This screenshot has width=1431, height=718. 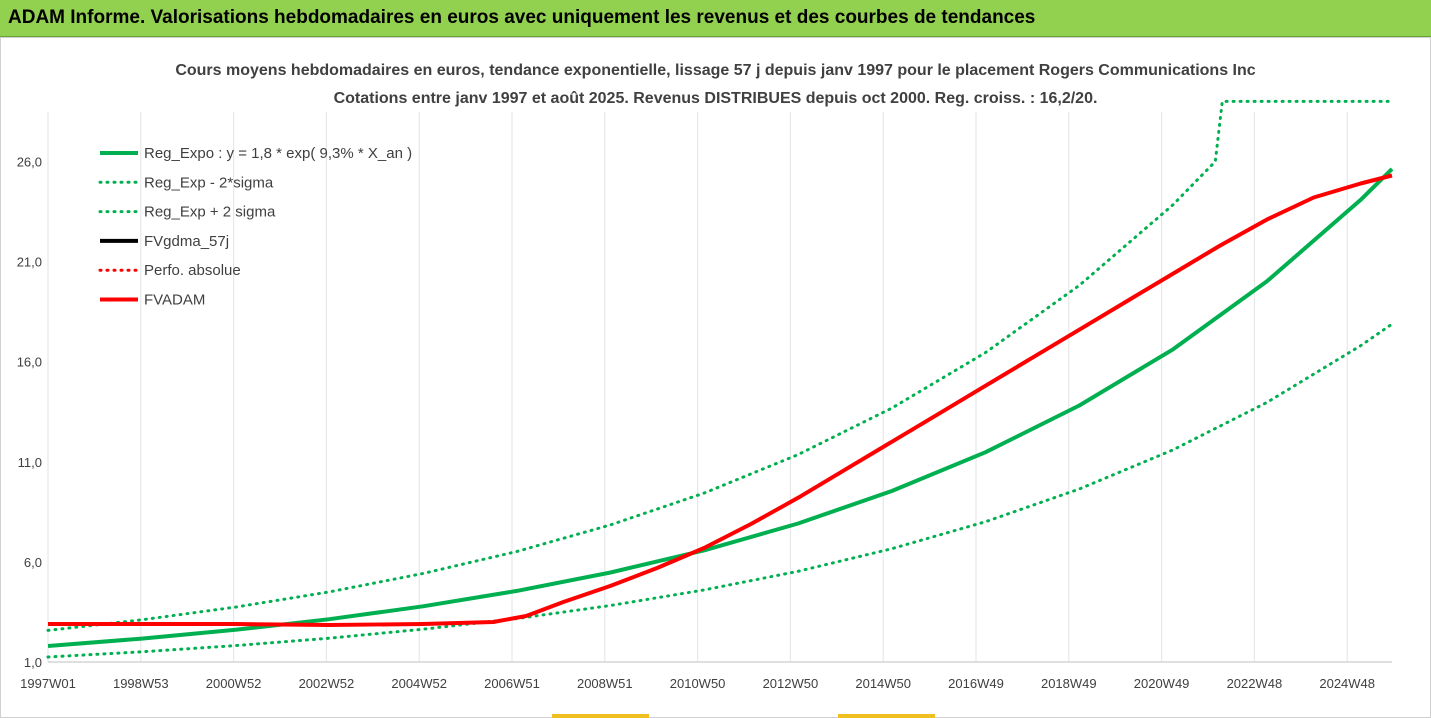 What do you see at coordinates (29, 362) in the screenshot?
I see `y-tick-label: 16,0` at bounding box center [29, 362].